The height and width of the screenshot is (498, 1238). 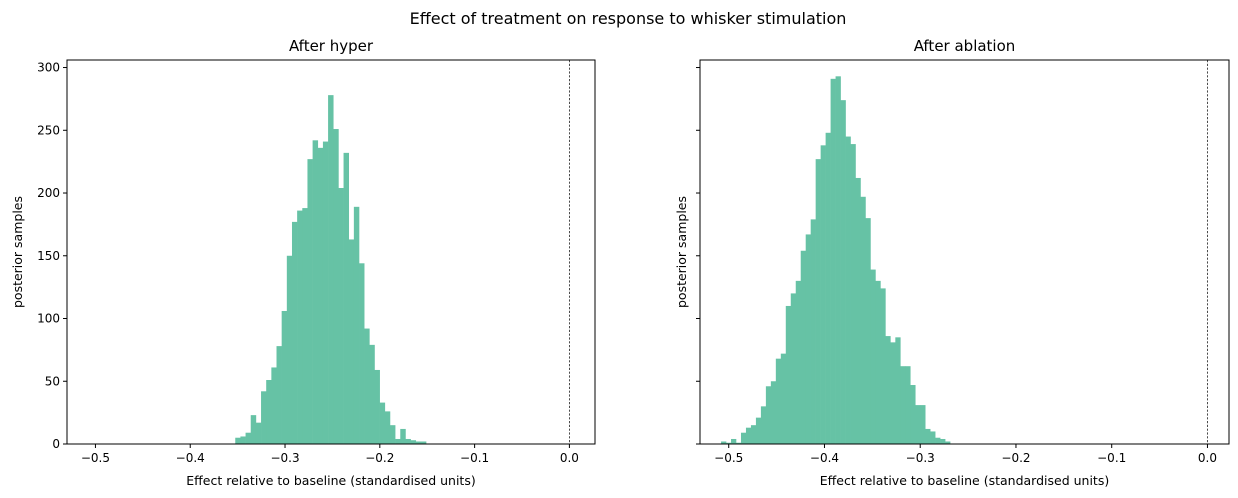 I want to click on y-tick-label: 200, so click(x=48, y=193).